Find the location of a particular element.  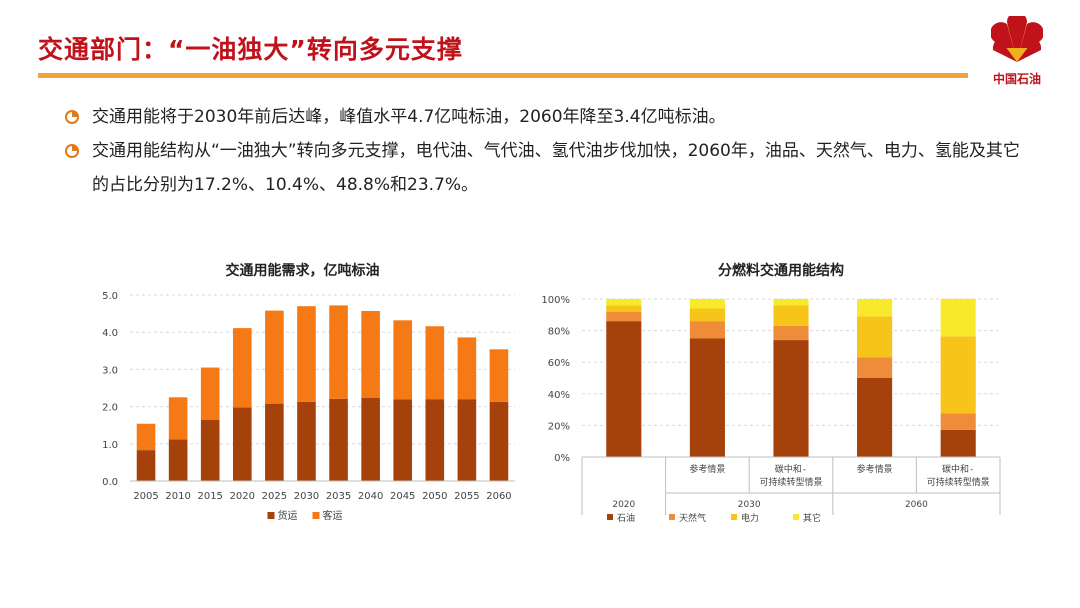

y-tick-label: 40% is located at coordinates (559, 395).